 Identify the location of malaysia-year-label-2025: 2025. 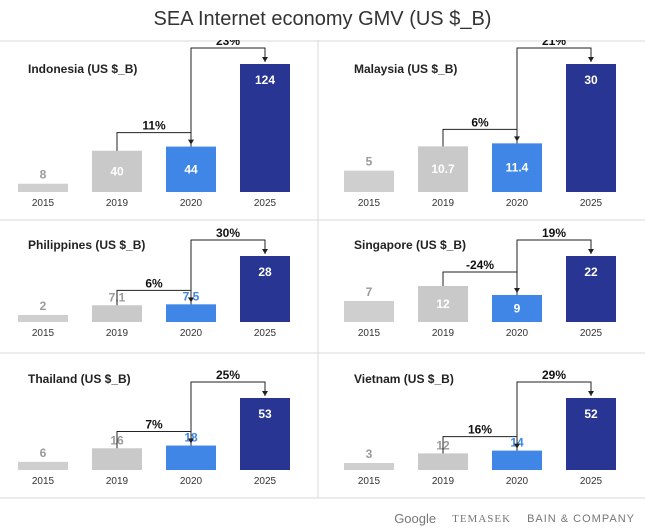
(591, 203).